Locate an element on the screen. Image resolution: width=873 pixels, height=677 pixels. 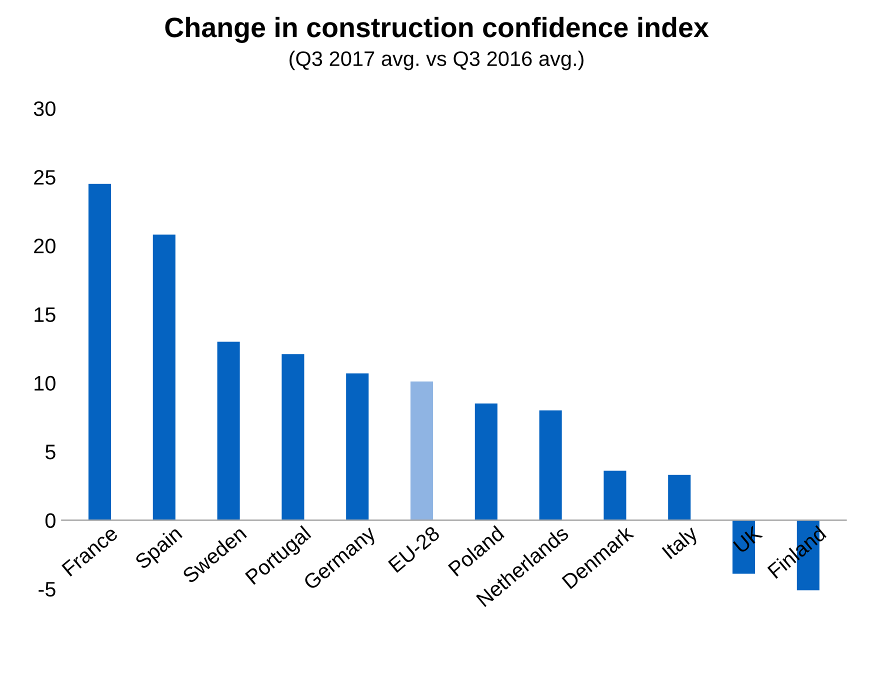
x-tick-label: Italy is located at coordinates (681, 543).